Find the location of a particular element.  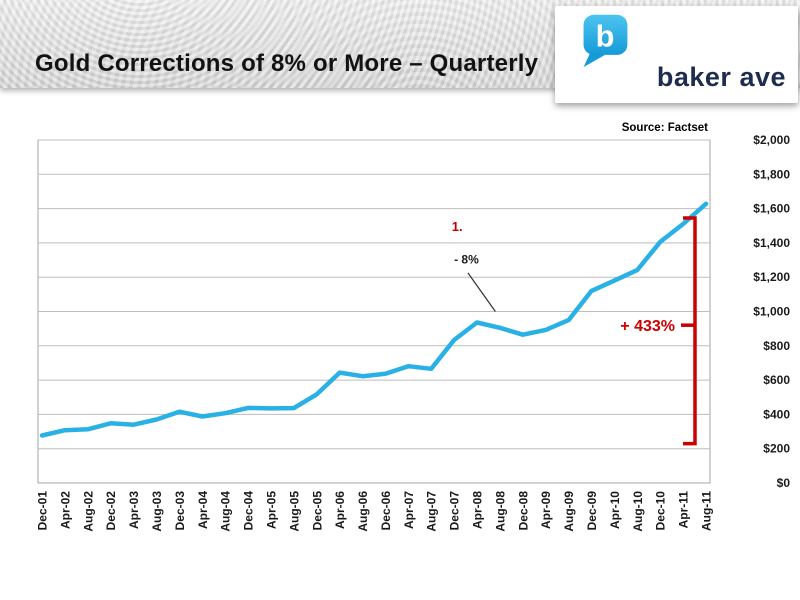

x-tick-label: Dec-10 is located at coordinates (661, 511).